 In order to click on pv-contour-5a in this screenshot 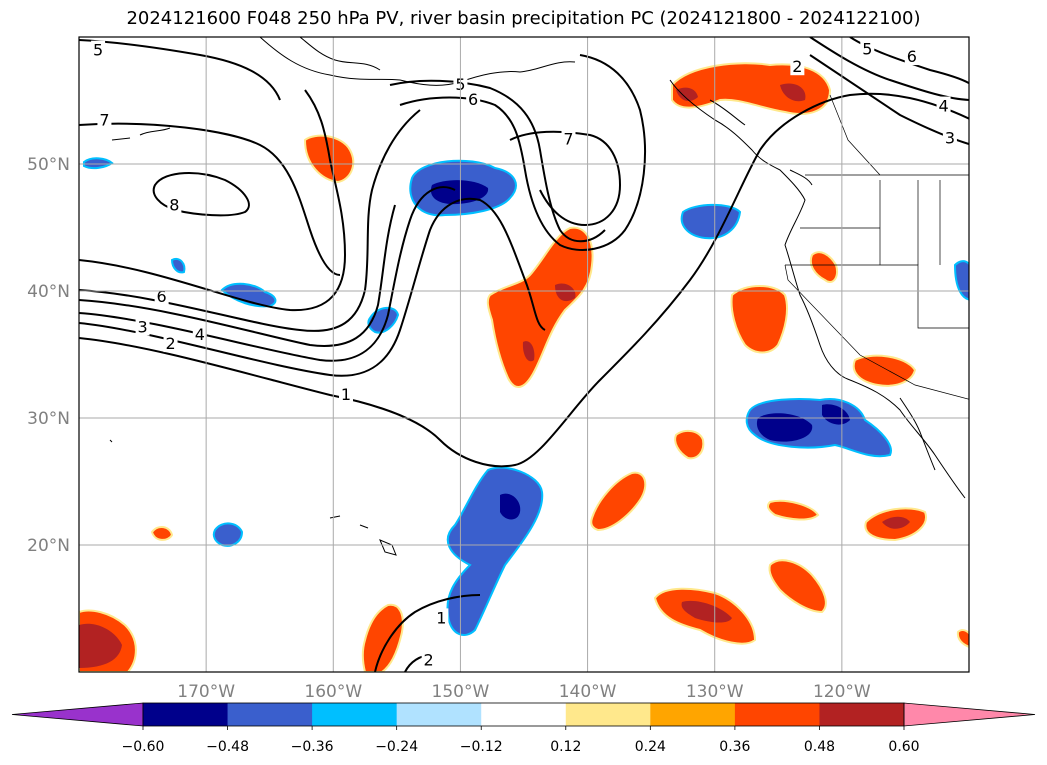, I will do `click(180, 70)`.